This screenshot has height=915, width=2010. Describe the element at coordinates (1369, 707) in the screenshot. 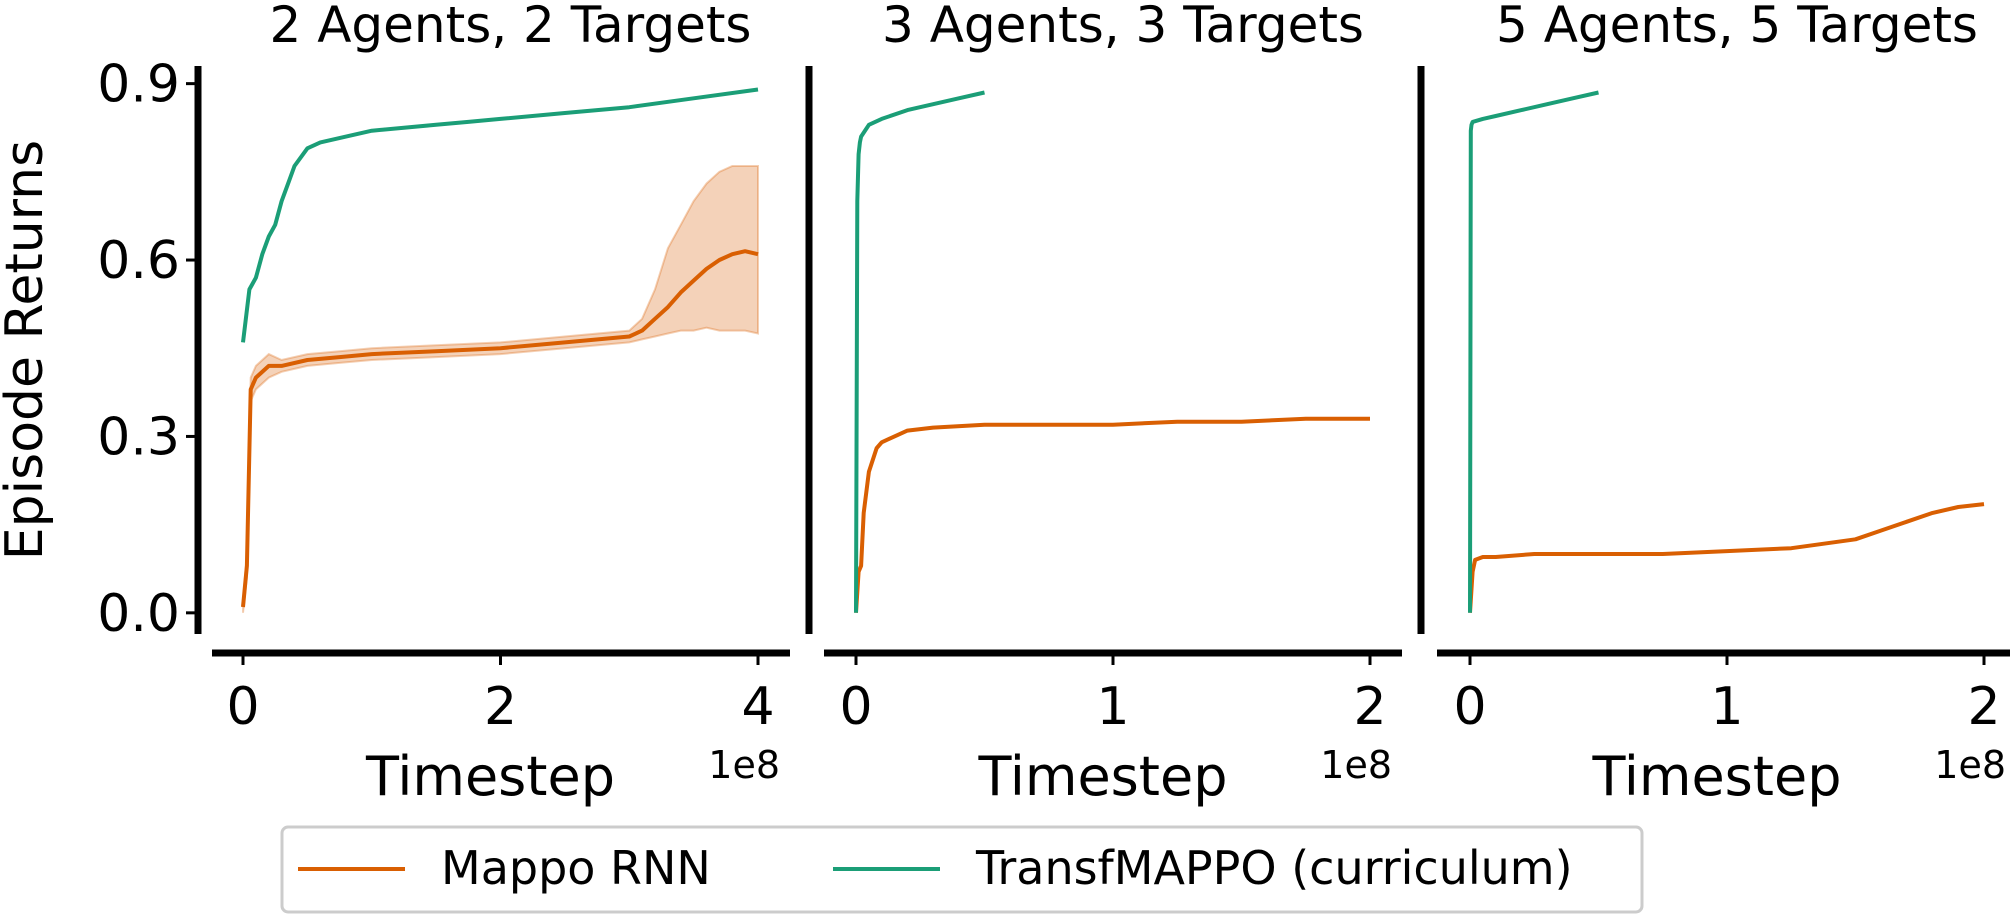

I see `panel-2-xtick-label-2: 2` at that location.